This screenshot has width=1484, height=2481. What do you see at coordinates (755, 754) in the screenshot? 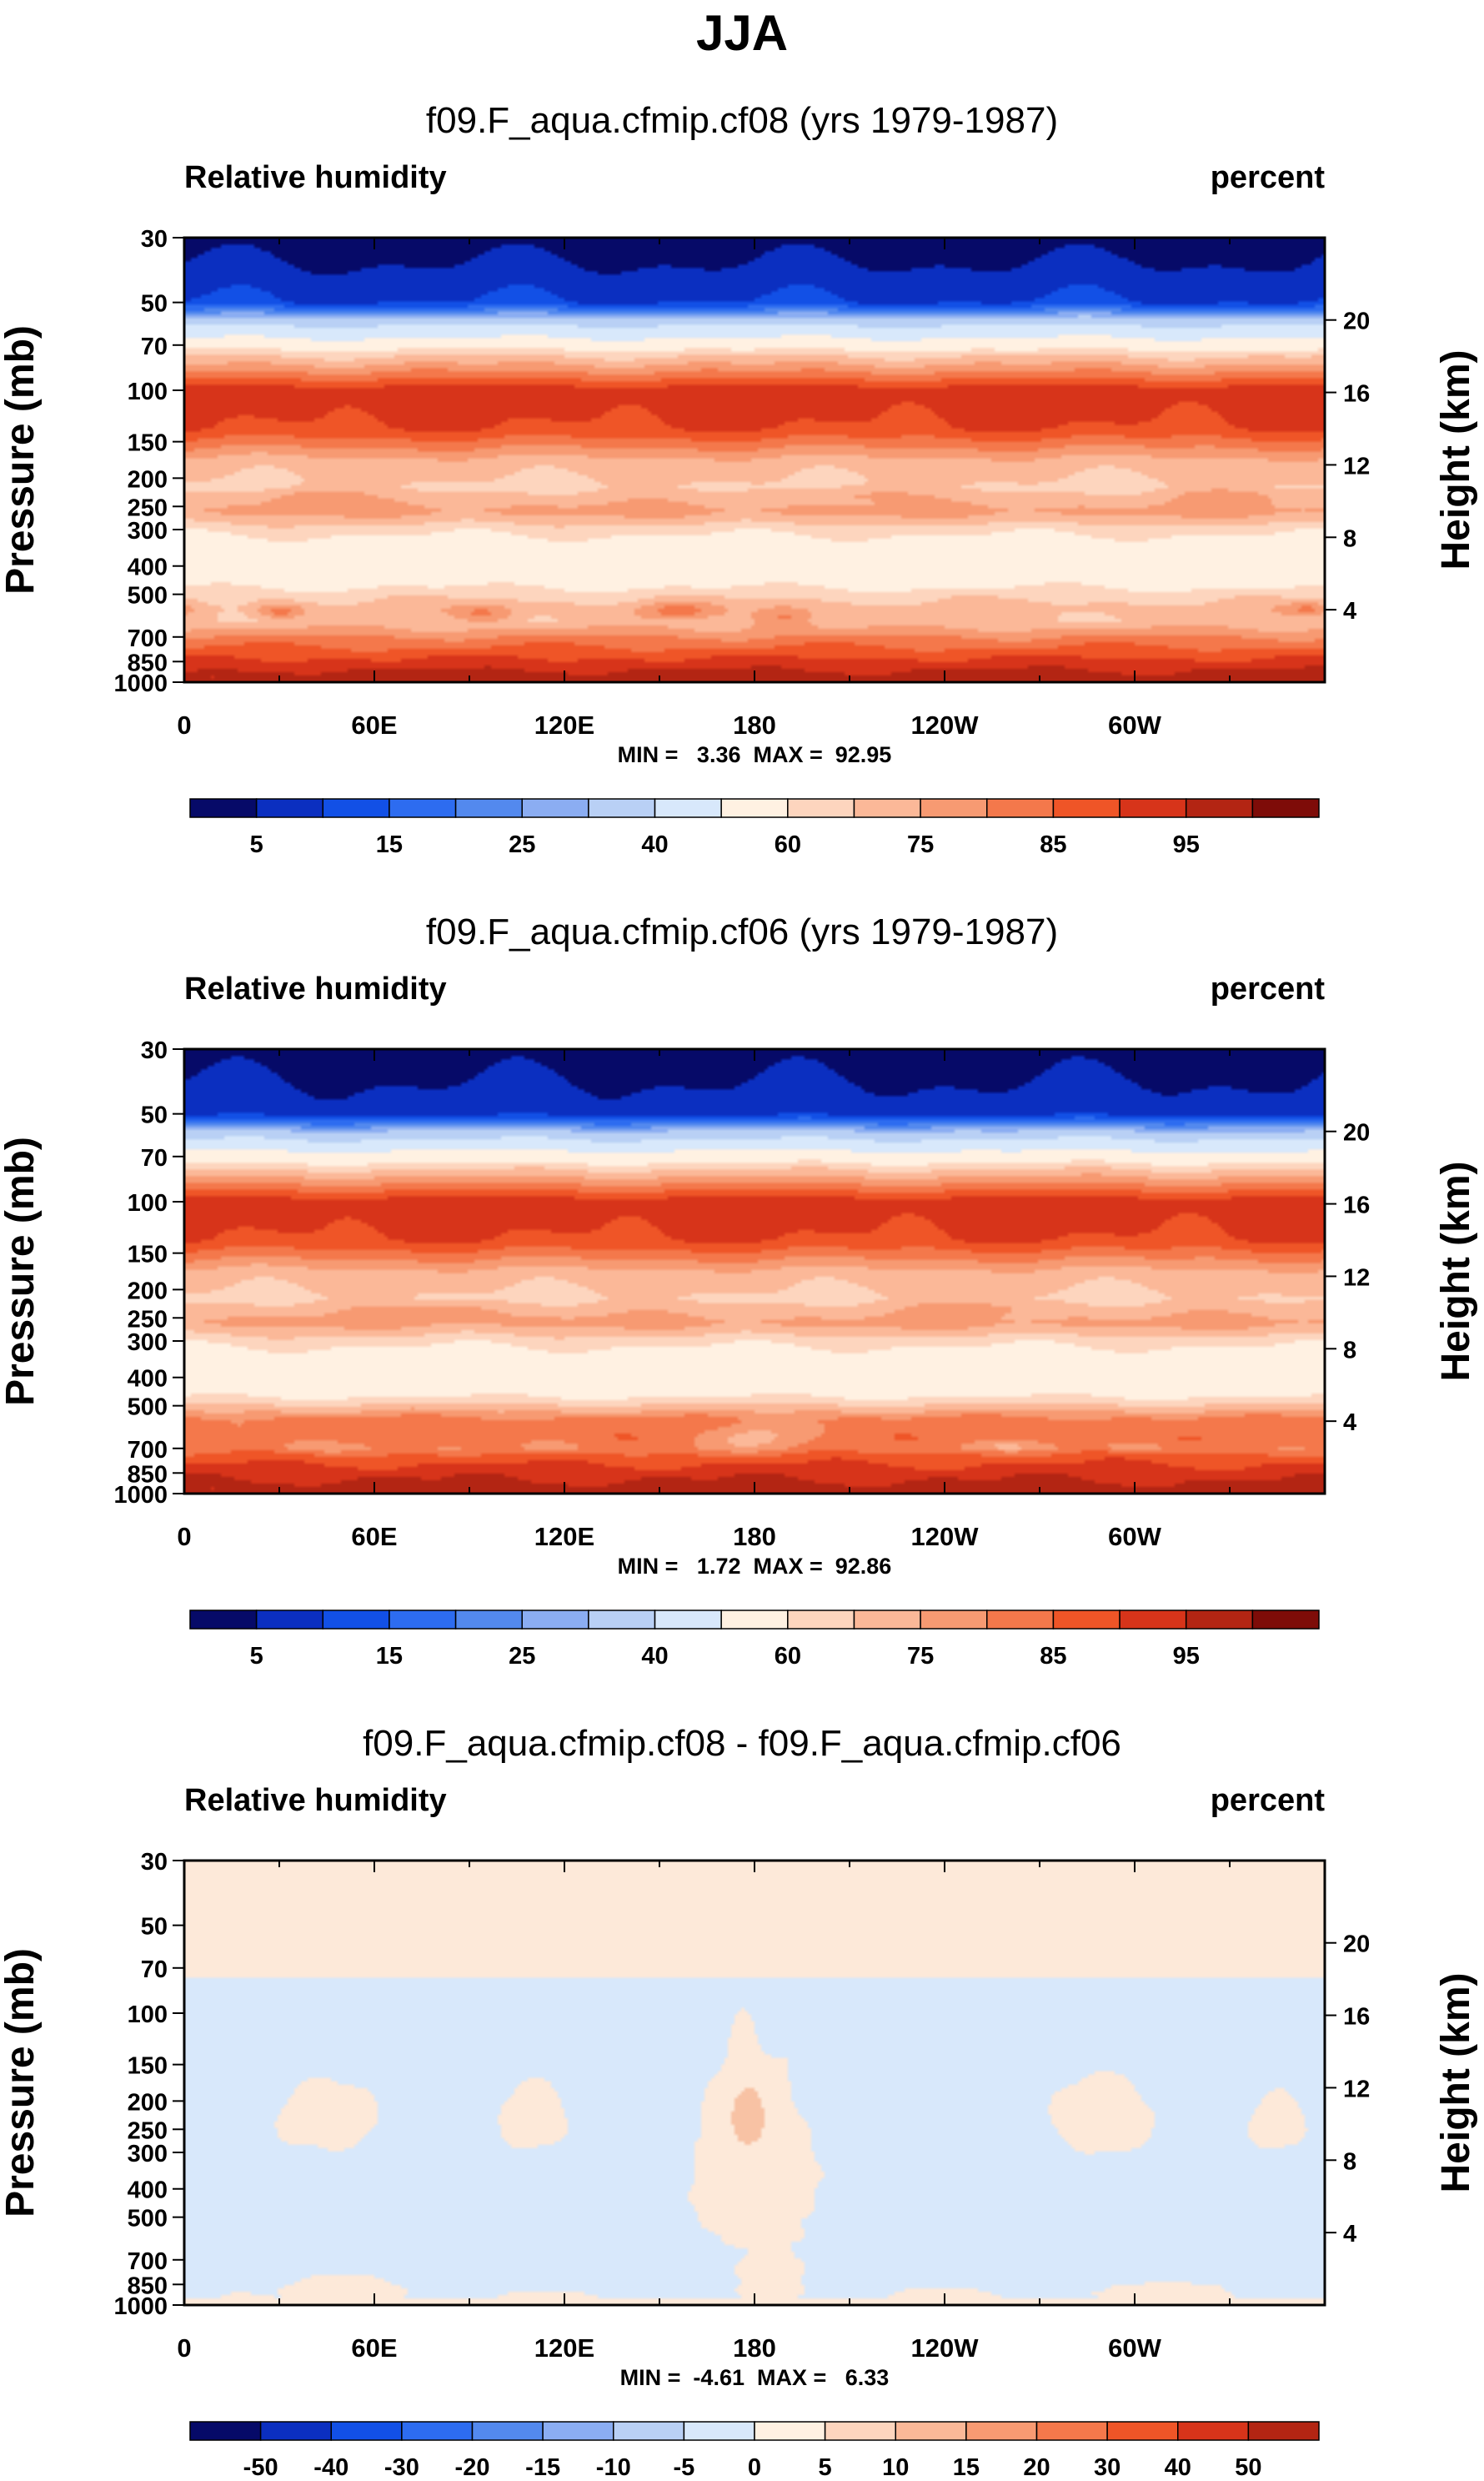
I see `min-max-stats: MIN = 3.36 MAX = 92.95` at bounding box center [755, 754].